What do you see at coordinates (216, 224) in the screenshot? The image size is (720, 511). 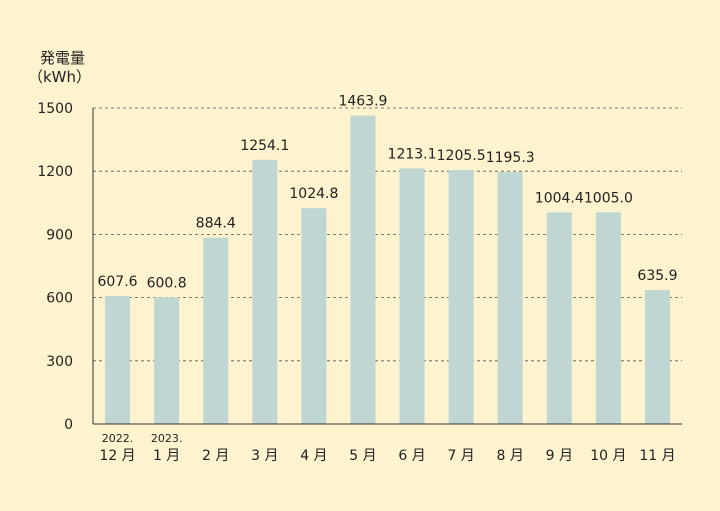 I see `data-label: 884.4` at bounding box center [216, 224].